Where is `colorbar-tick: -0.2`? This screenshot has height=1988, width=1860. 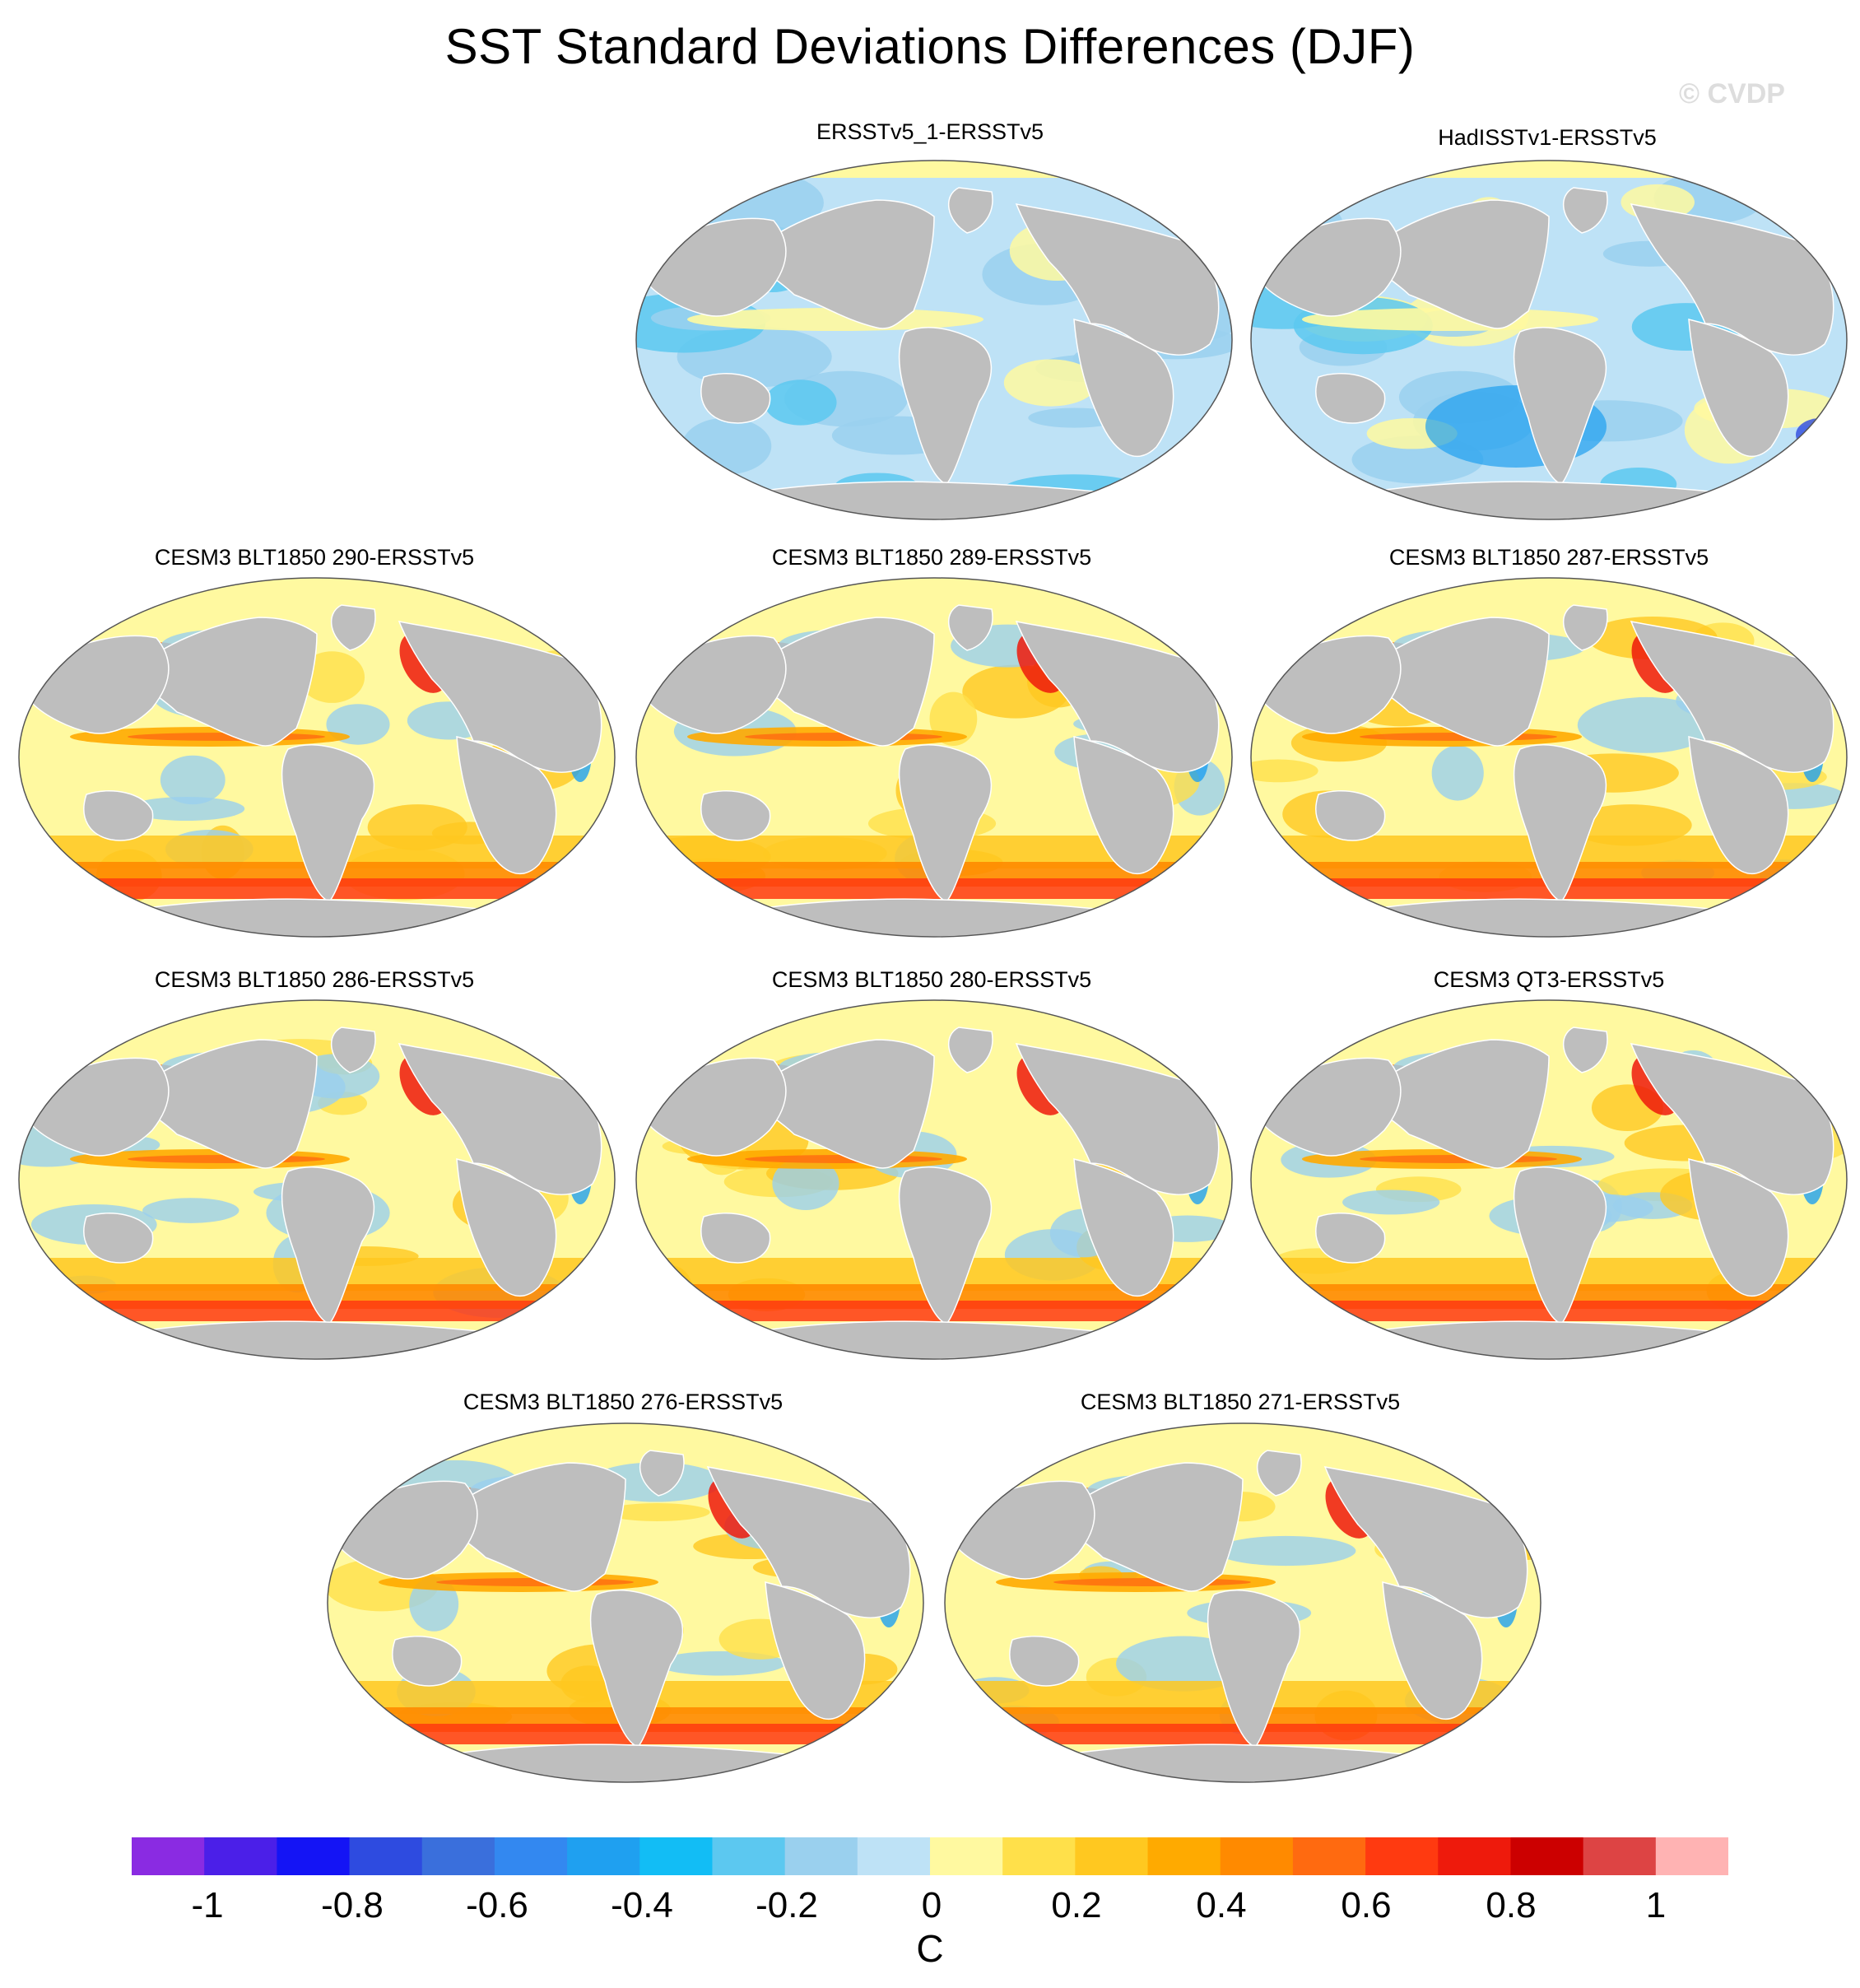 colorbar-tick: -0.2 is located at coordinates (787, 1905).